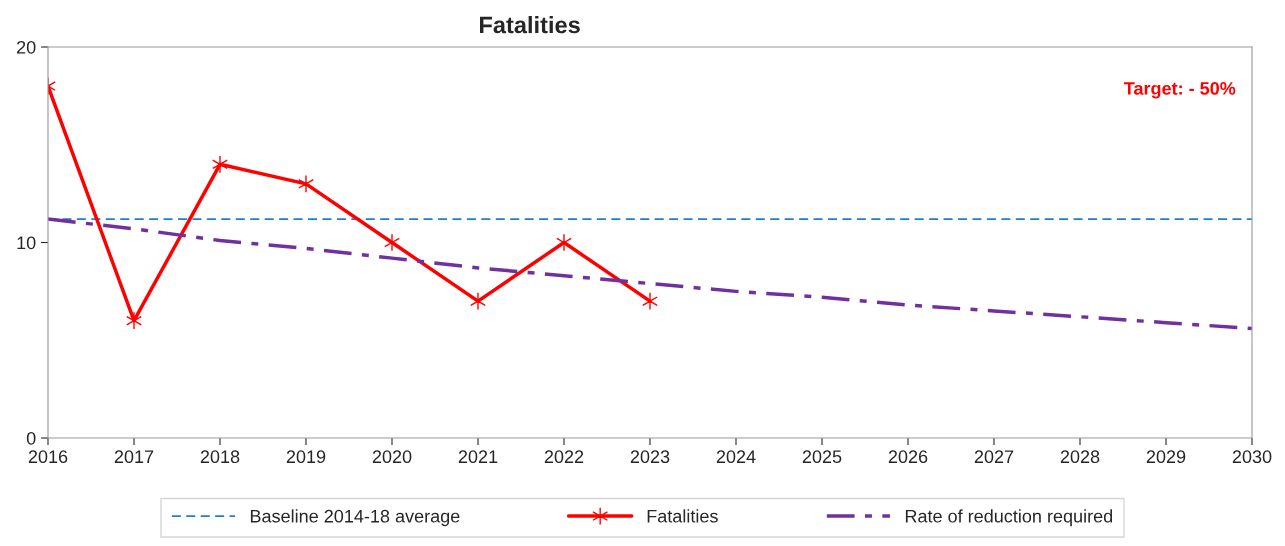 The width and height of the screenshot is (1285, 546). What do you see at coordinates (478, 457) in the screenshot?
I see `x-tick-label: 2021` at bounding box center [478, 457].